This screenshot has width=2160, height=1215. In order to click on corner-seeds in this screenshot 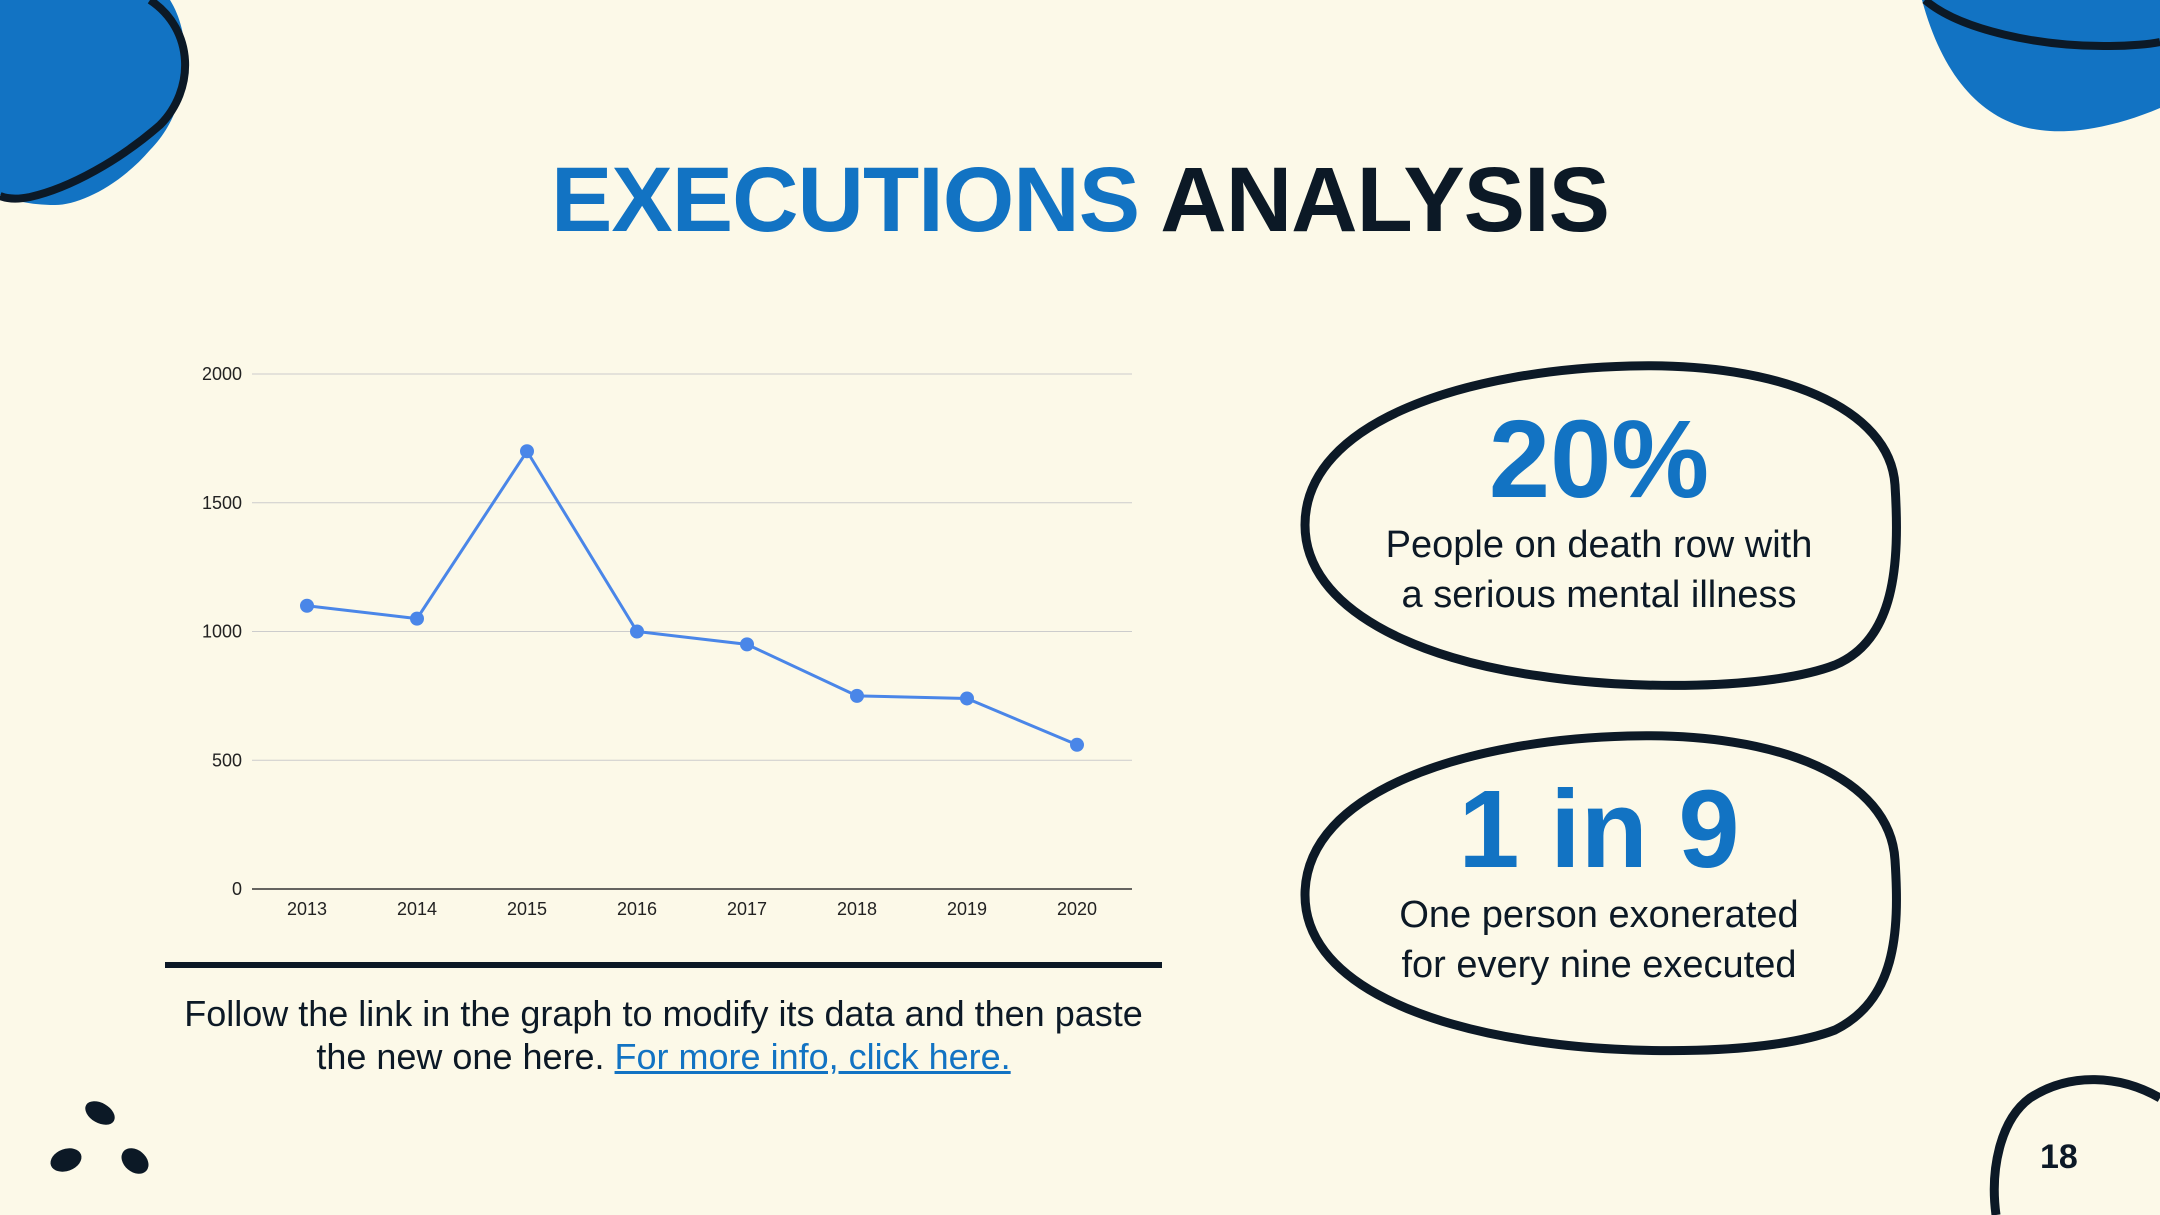, I will do `click(99, 1137)`.